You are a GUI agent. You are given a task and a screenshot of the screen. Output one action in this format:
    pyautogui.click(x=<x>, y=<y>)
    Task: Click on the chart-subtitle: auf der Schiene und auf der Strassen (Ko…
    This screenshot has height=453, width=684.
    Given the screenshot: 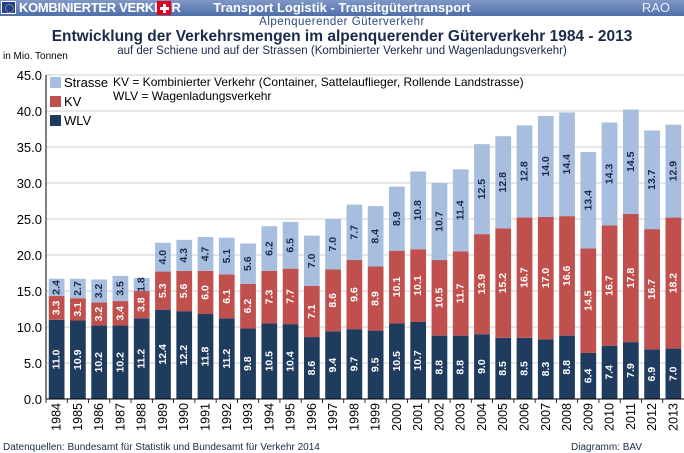 What is the action you would take?
    pyautogui.click(x=342, y=51)
    